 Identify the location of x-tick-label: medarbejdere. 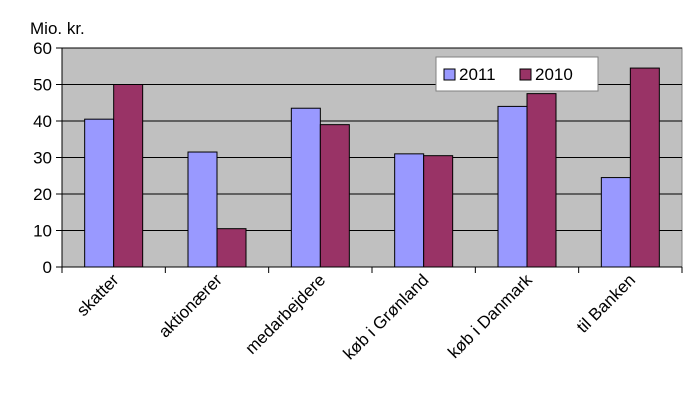
(286, 314).